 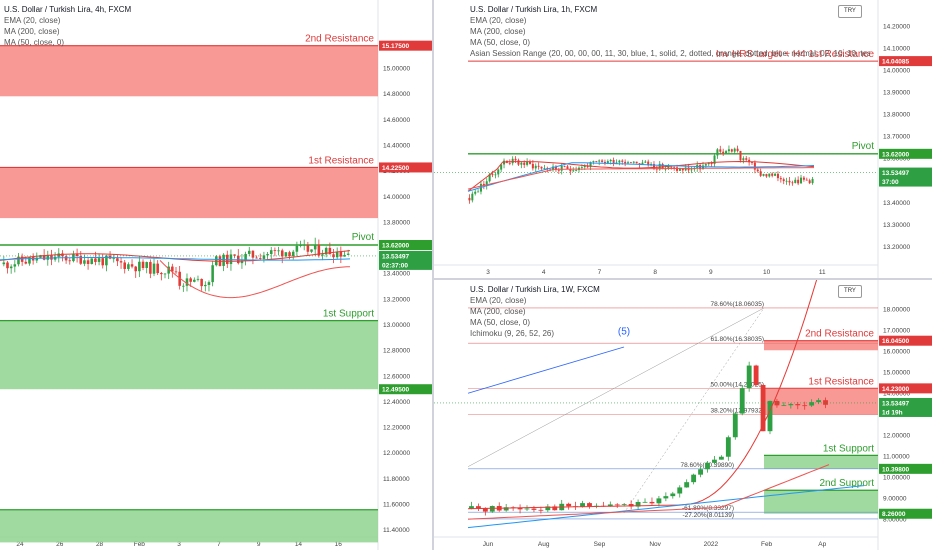 What do you see at coordinates (683, 279) in the screenshot?
I see `horizontal-divider` at bounding box center [683, 279].